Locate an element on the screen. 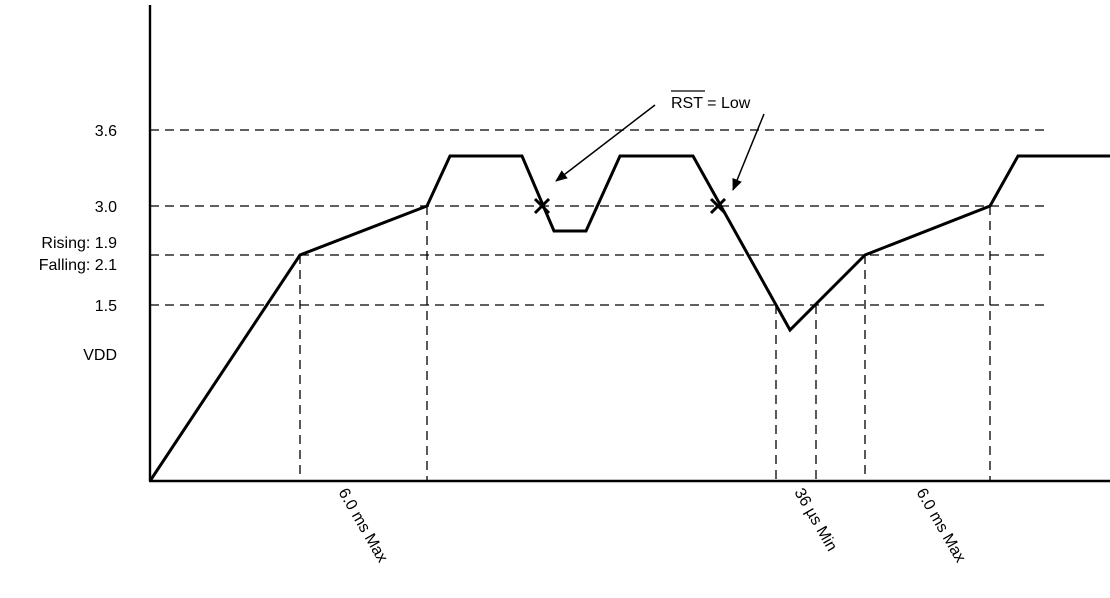 The image size is (1110, 598). y-label-3.0: 3.0 is located at coordinates (106, 207).